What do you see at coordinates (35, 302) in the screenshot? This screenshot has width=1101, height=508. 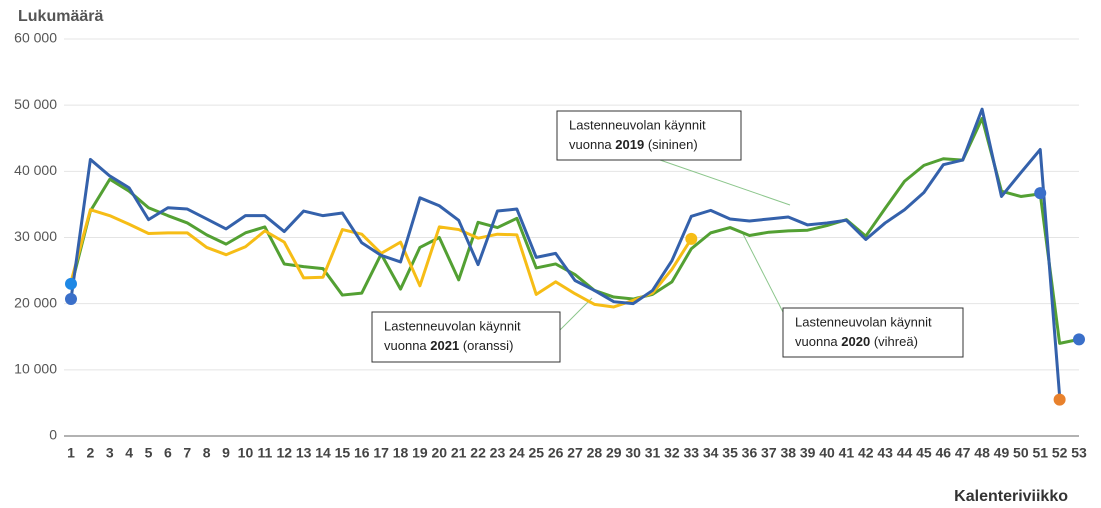 I see `y-tick-label: 20 000` at bounding box center [35, 302].